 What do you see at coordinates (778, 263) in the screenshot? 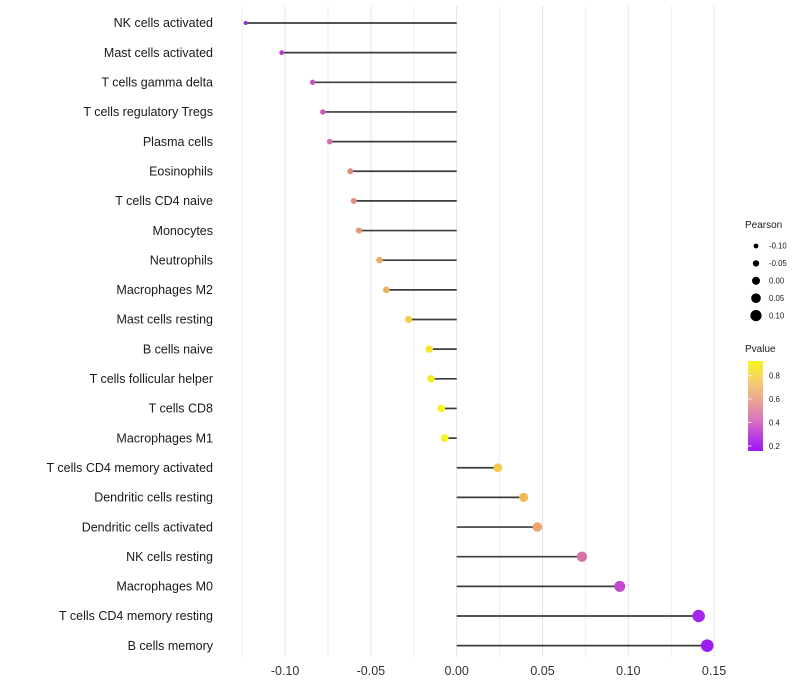
I see `pearson-legend-label: -0.05` at bounding box center [778, 263].